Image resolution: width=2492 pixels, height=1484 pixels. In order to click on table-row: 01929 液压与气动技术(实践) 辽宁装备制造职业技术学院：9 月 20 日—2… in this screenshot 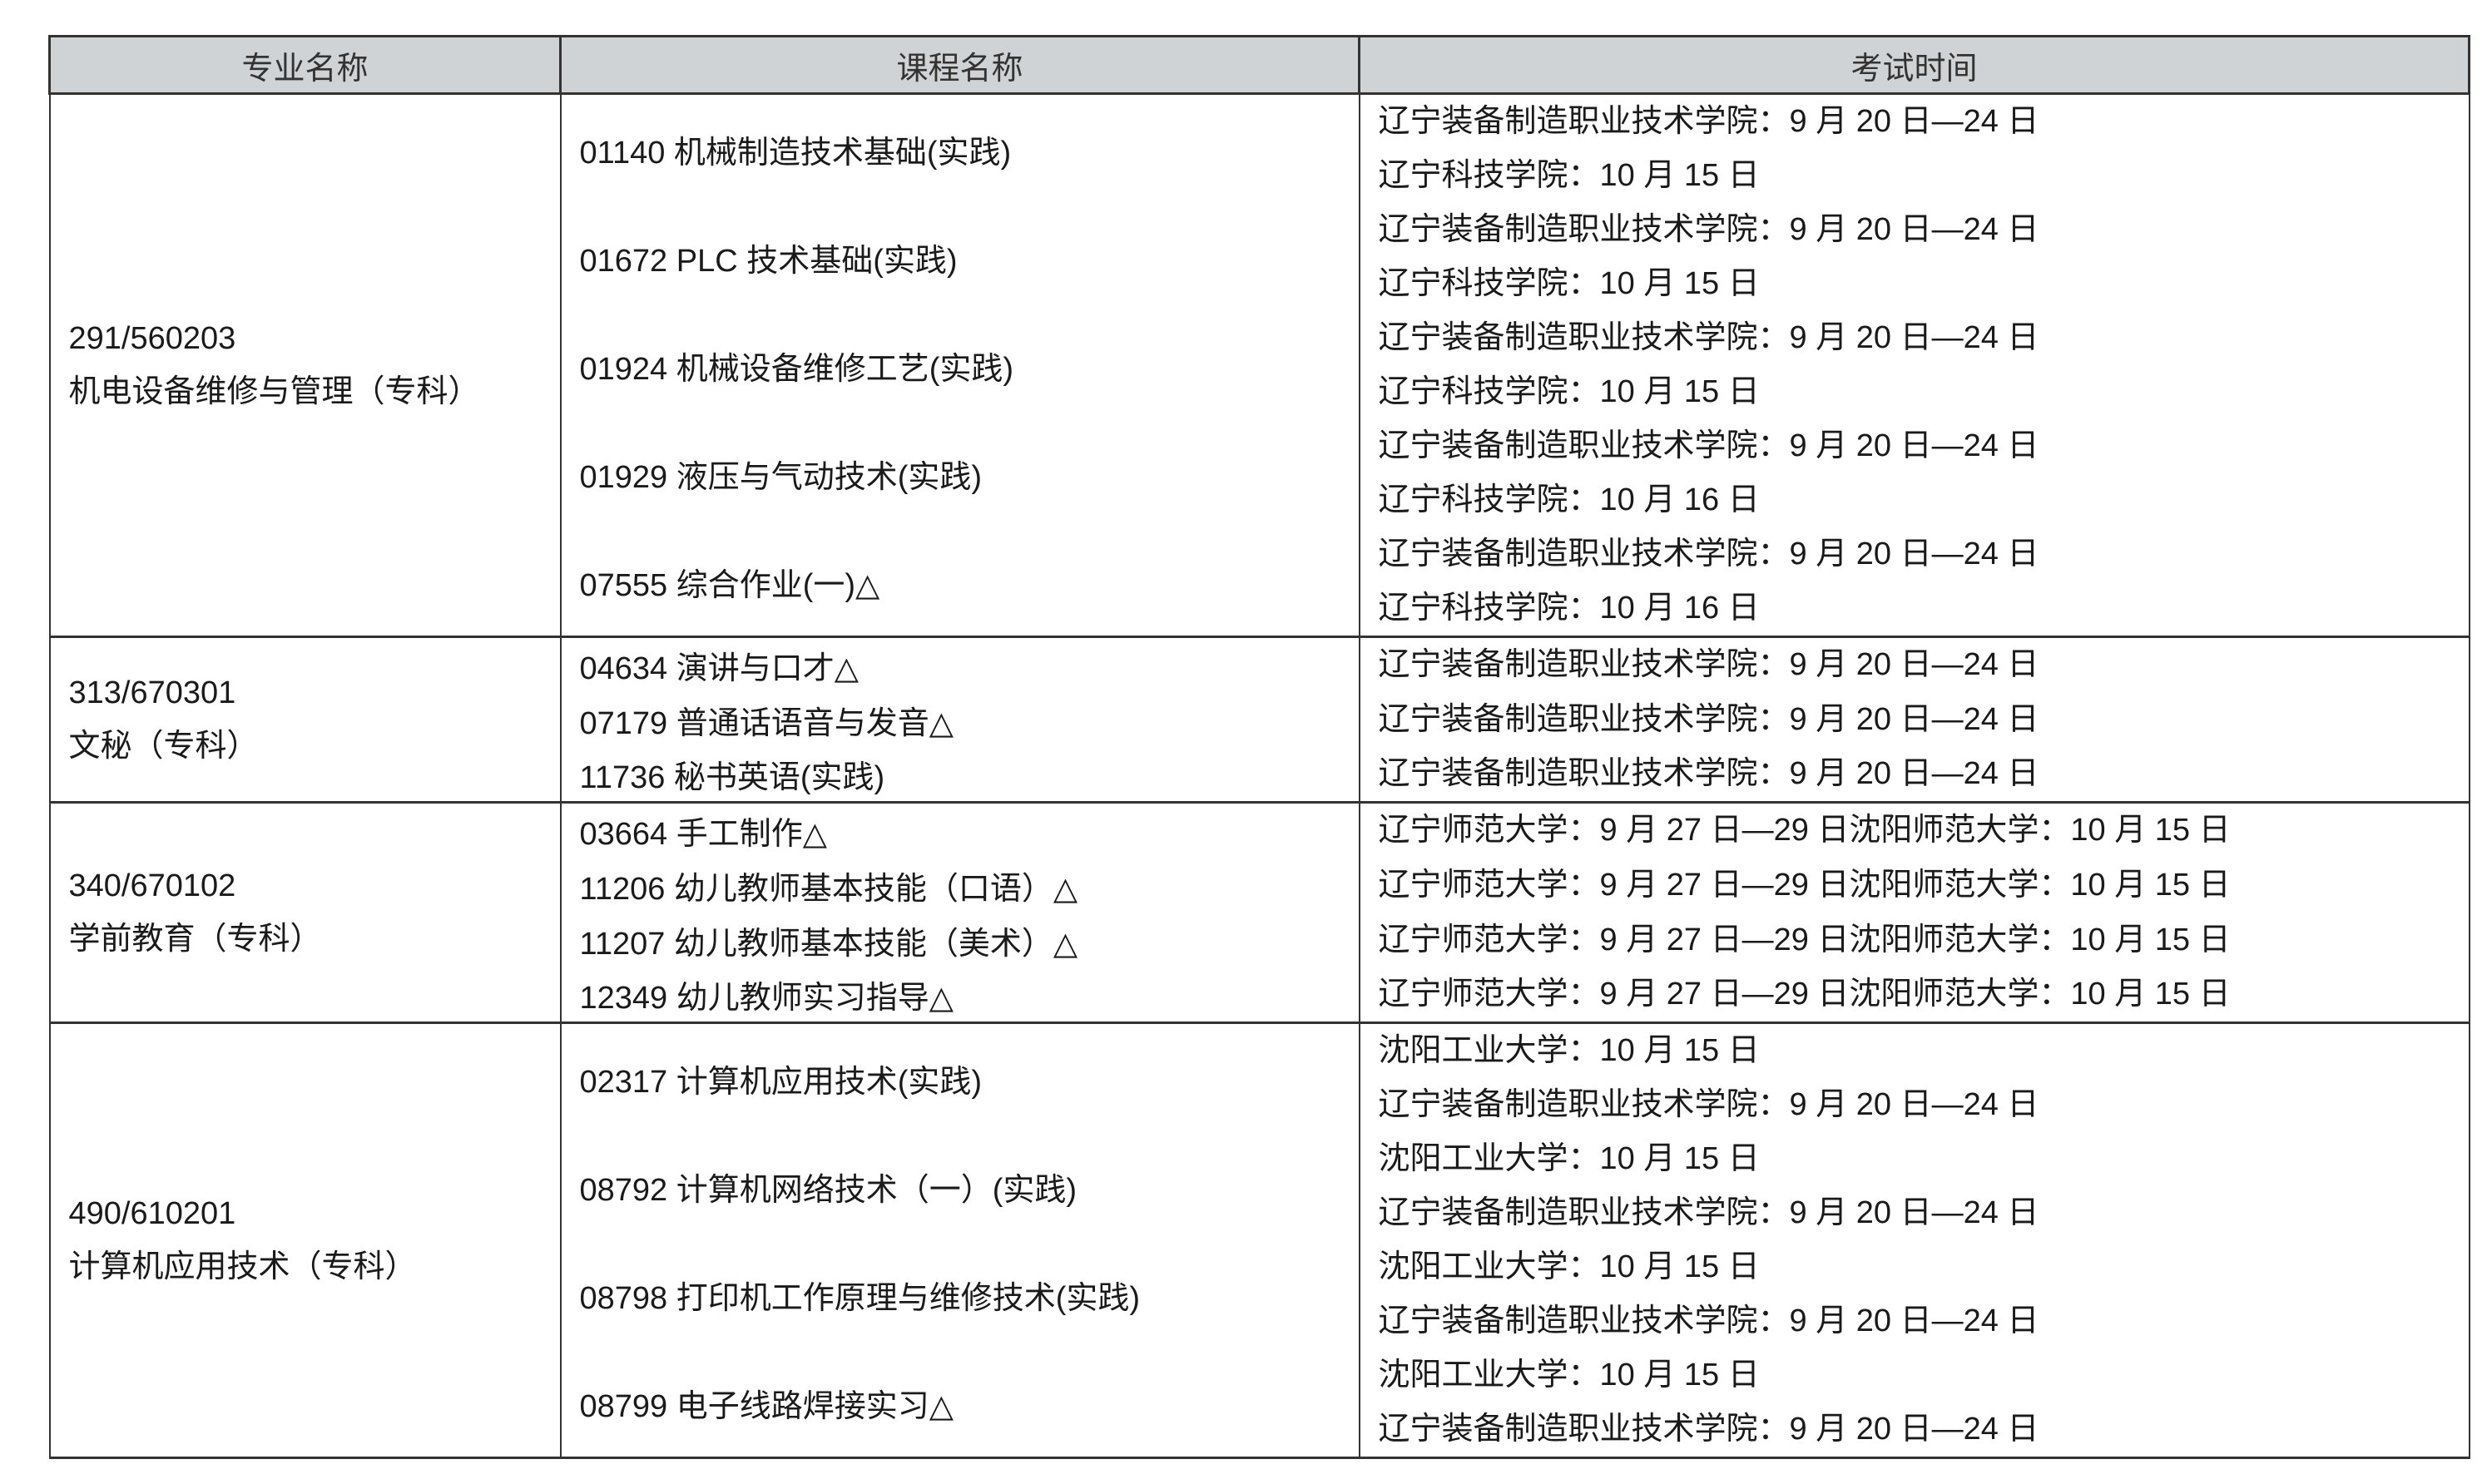, I will do `click(1260, 473)`.